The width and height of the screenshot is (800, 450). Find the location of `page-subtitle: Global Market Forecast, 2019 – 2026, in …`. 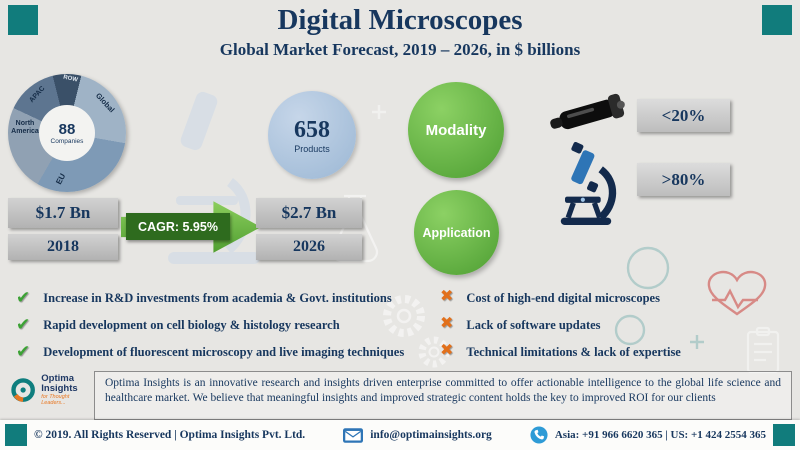

page-subtitle: Global Market Forecast, 2019 – 2026, in … is located at coordinates (400, 49).